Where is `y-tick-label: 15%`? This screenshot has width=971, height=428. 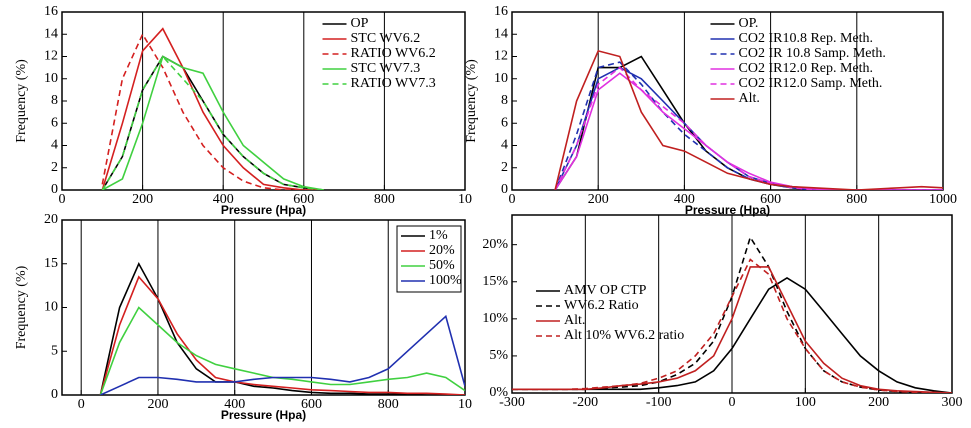 y-tick-label: 15% is located at coordinates (495, 281).